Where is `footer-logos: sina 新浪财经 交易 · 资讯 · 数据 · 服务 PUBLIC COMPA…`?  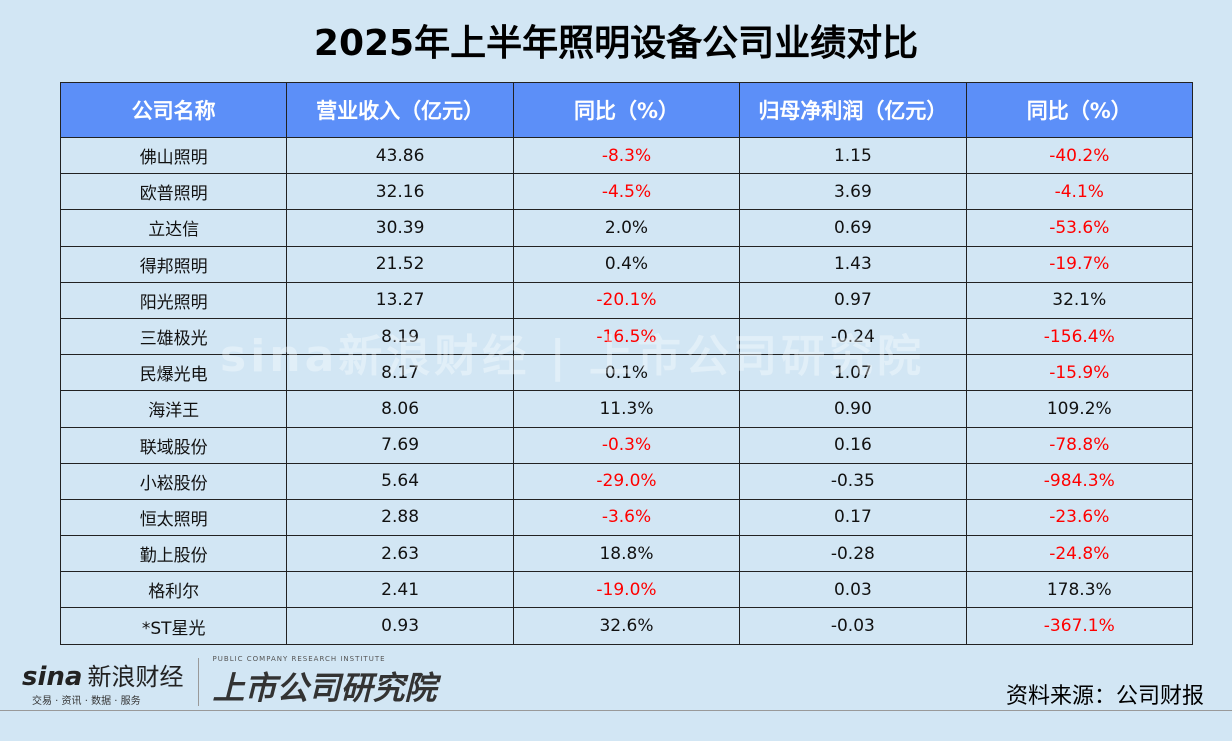 footer-logos: sina 新浪财经 交易 · 资讯 · 数据 · 服务 PUBLIC COMPA… is located at coordinates (229, 682).